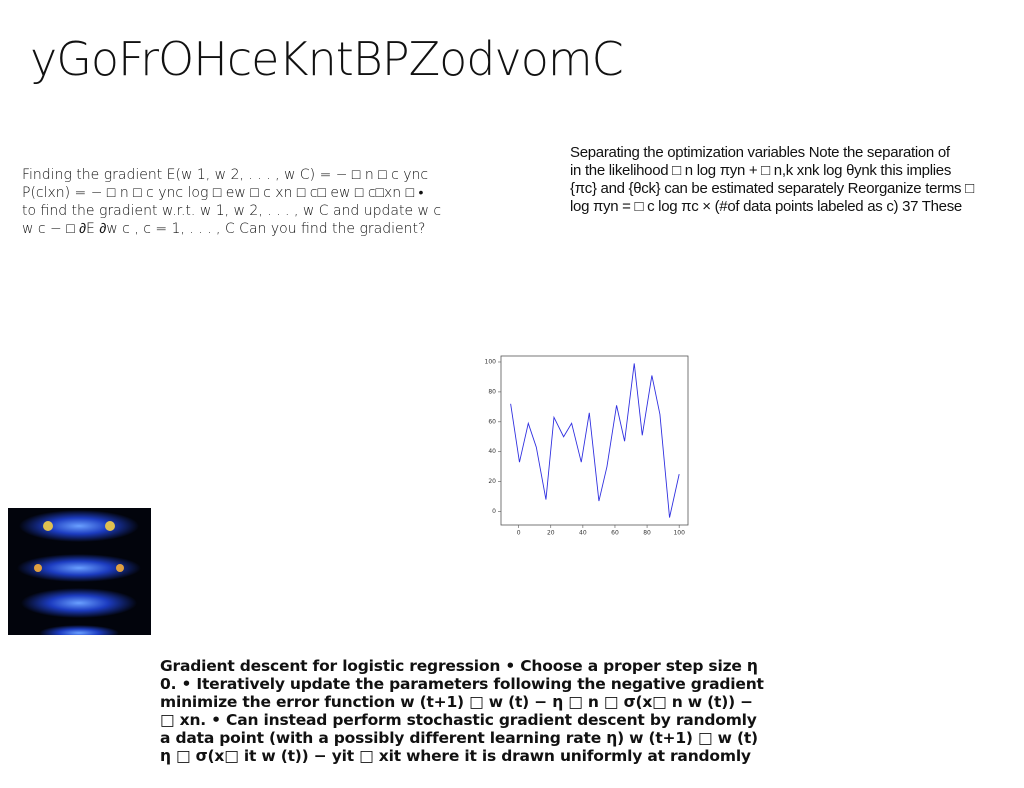 The width and height of the screenshot is (1024, 788). What do you see at coordinates (492, 451) in the screenshot?
I see `y-tick-label: 40` at bounding box center [492, 451].